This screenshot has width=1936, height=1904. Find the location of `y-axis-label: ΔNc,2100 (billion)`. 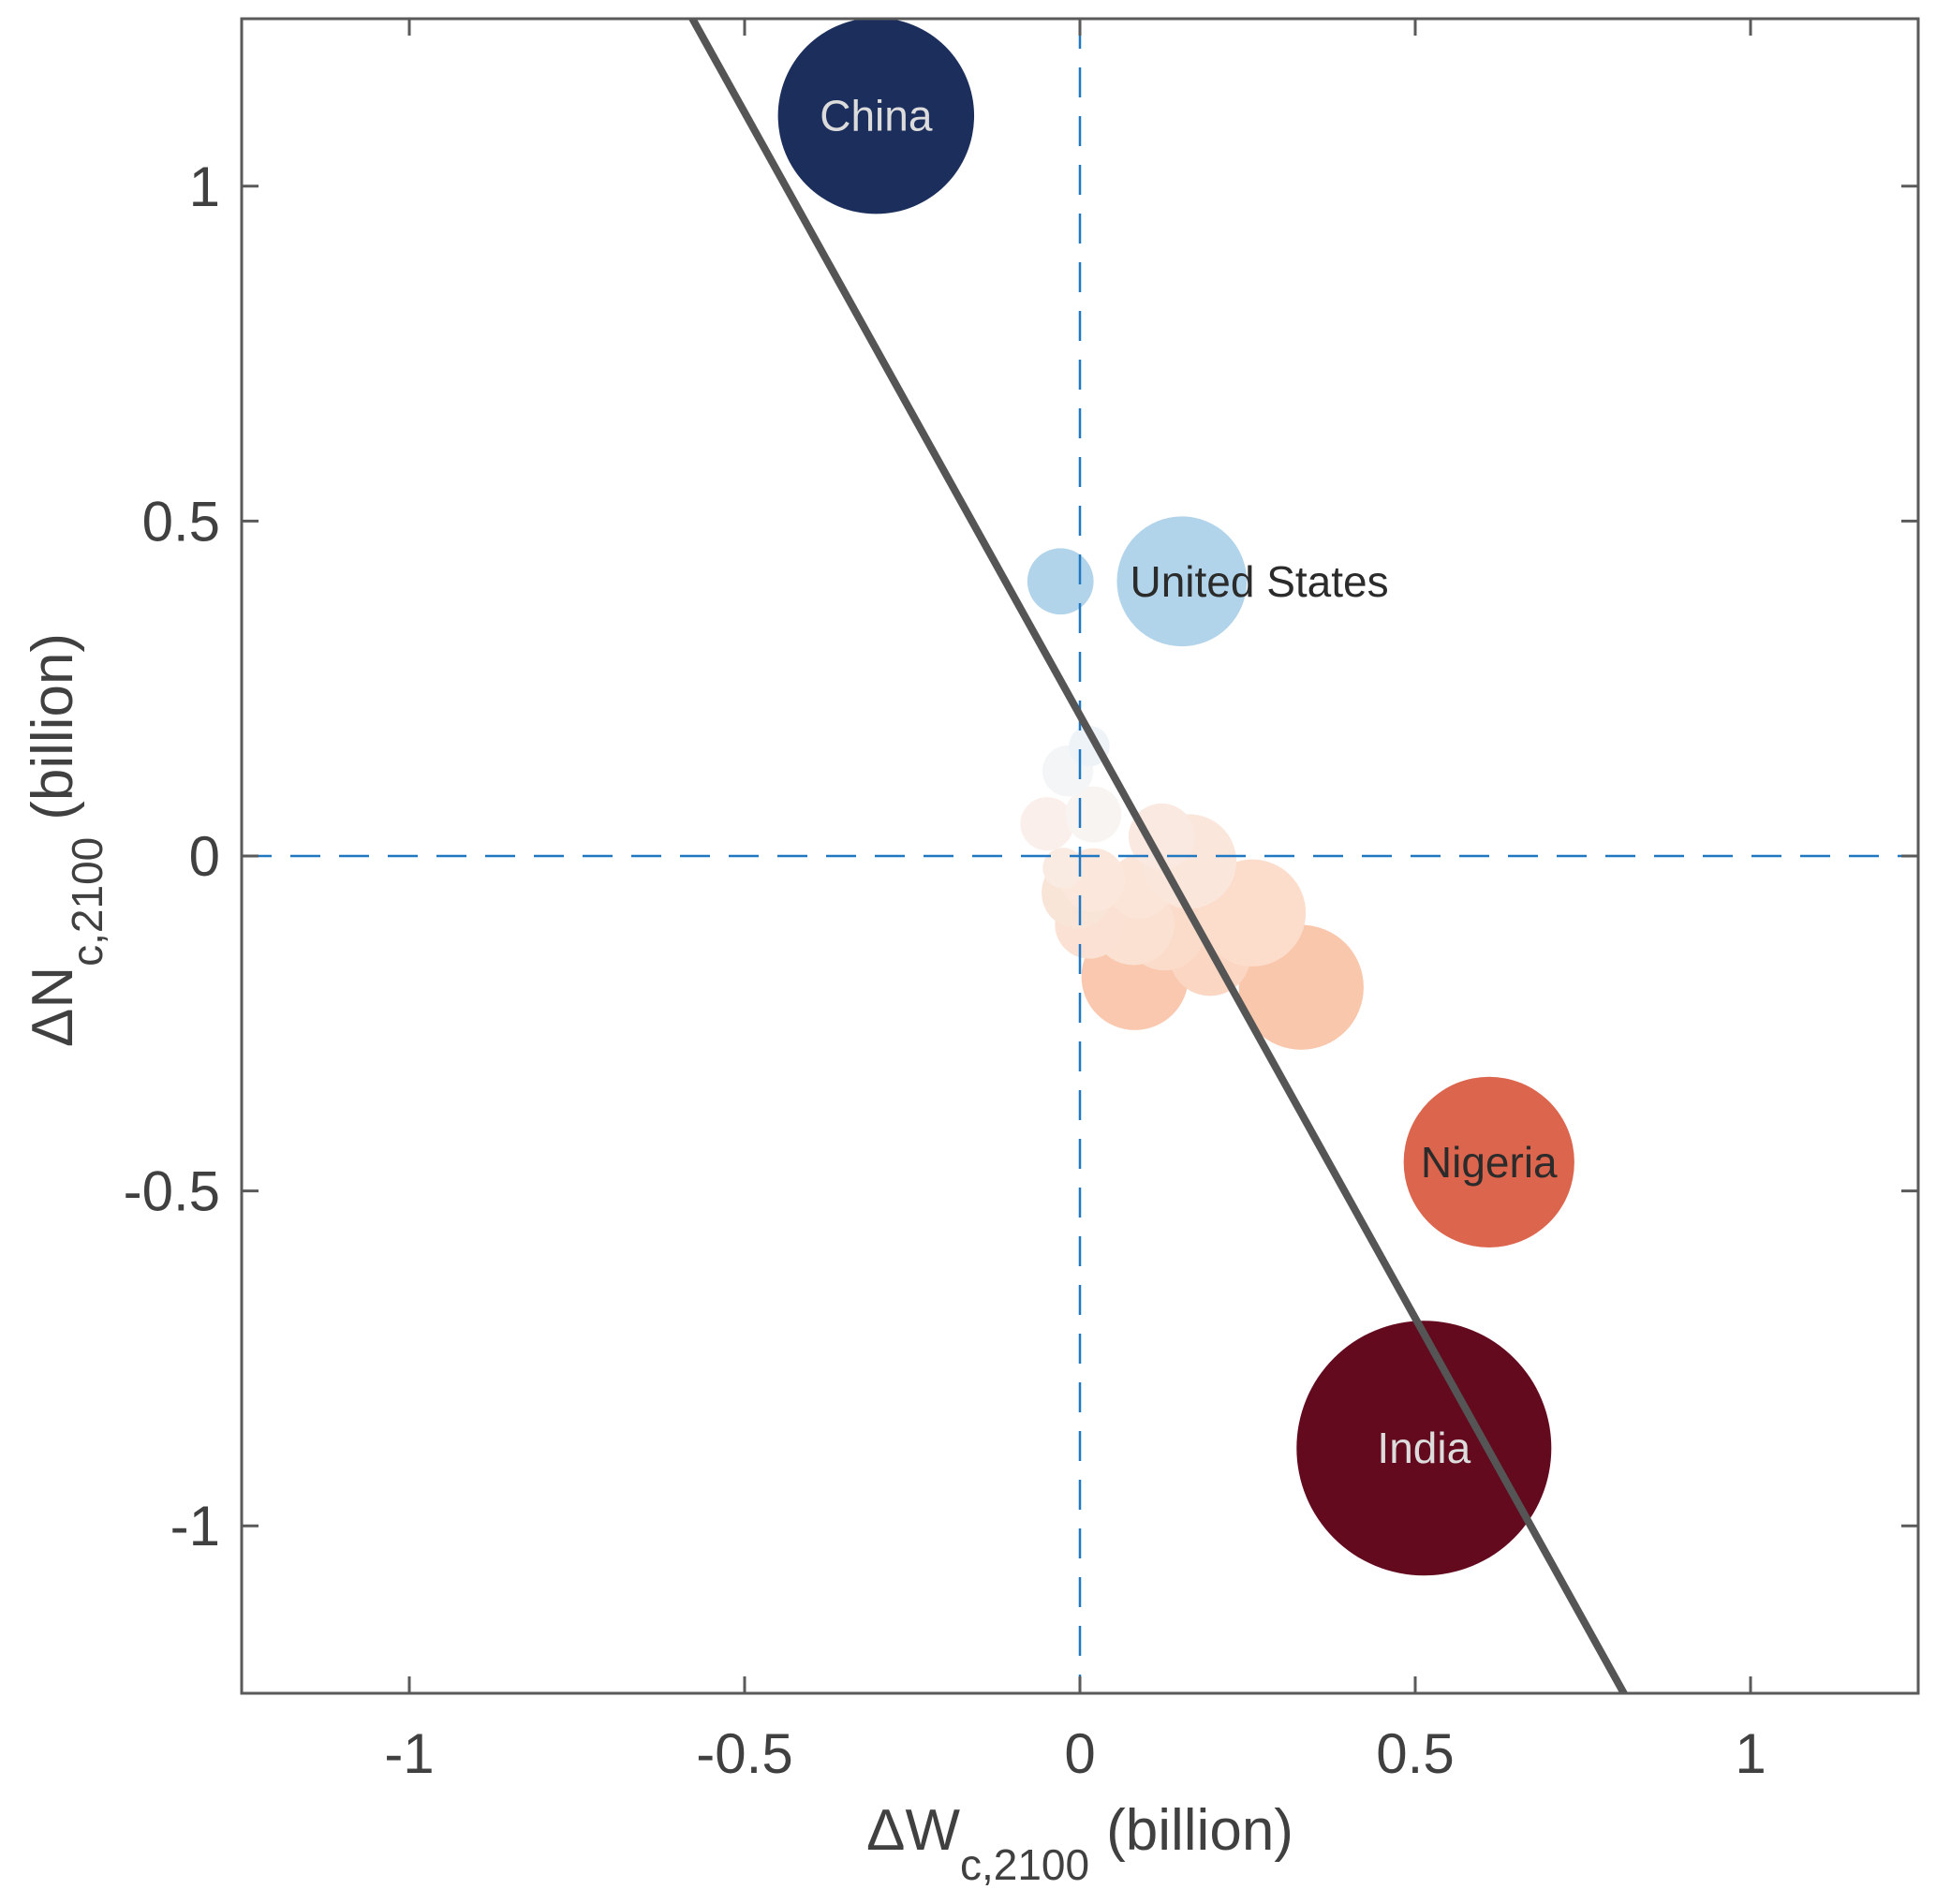

y-axis-label: ΔNc,2100 (billion) is located at coordinates (66, 840).